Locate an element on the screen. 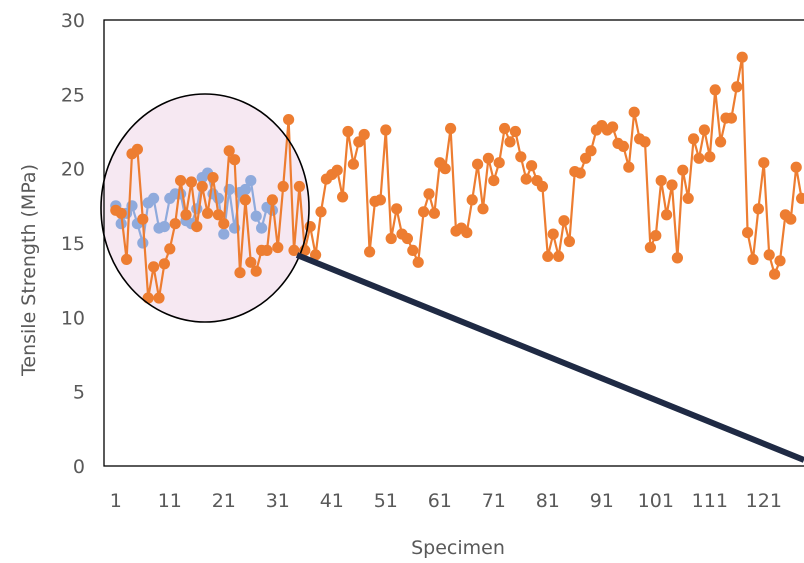 Image resolution: width=804 pixels, height=563 pixels. y-tick-label: 25 is located at coordinates (73, 95).